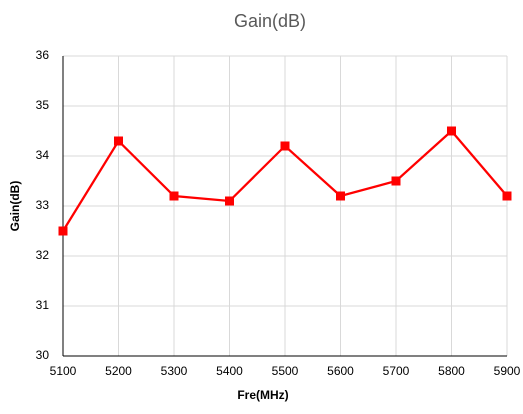 The image size is (523, 414). I want to click on x-tick-label: 5300, so click(174, 371).